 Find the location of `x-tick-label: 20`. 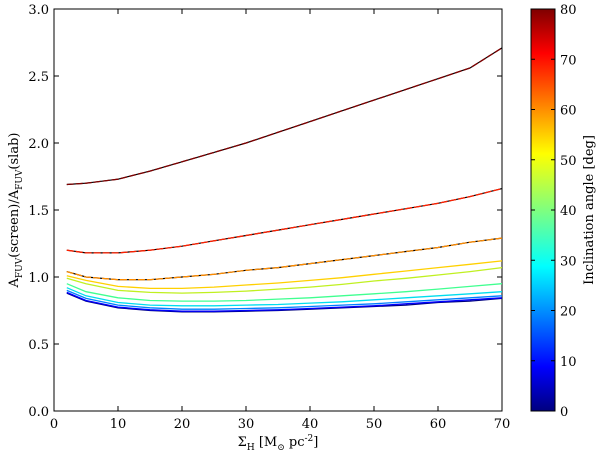

x-tick-label: 20 is located at coordinates (182, 424).